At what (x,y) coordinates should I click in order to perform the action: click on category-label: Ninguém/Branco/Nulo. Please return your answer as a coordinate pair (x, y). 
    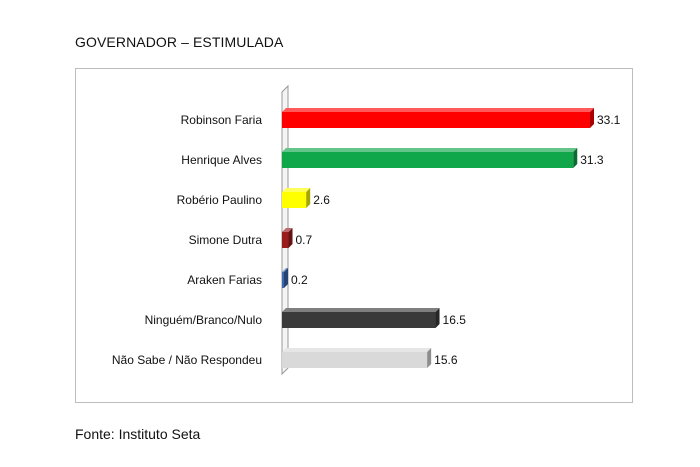
    Looking at the image, I should click on (204, 320).